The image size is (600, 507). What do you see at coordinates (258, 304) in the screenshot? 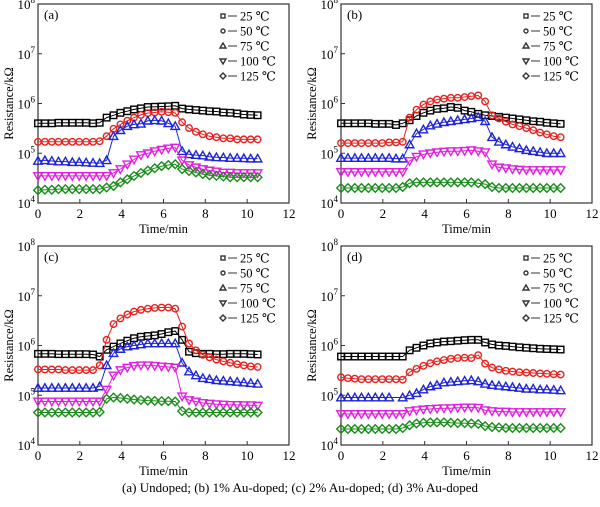
I see `legend-label: 100 ℃` at bounding box center [258, 304].